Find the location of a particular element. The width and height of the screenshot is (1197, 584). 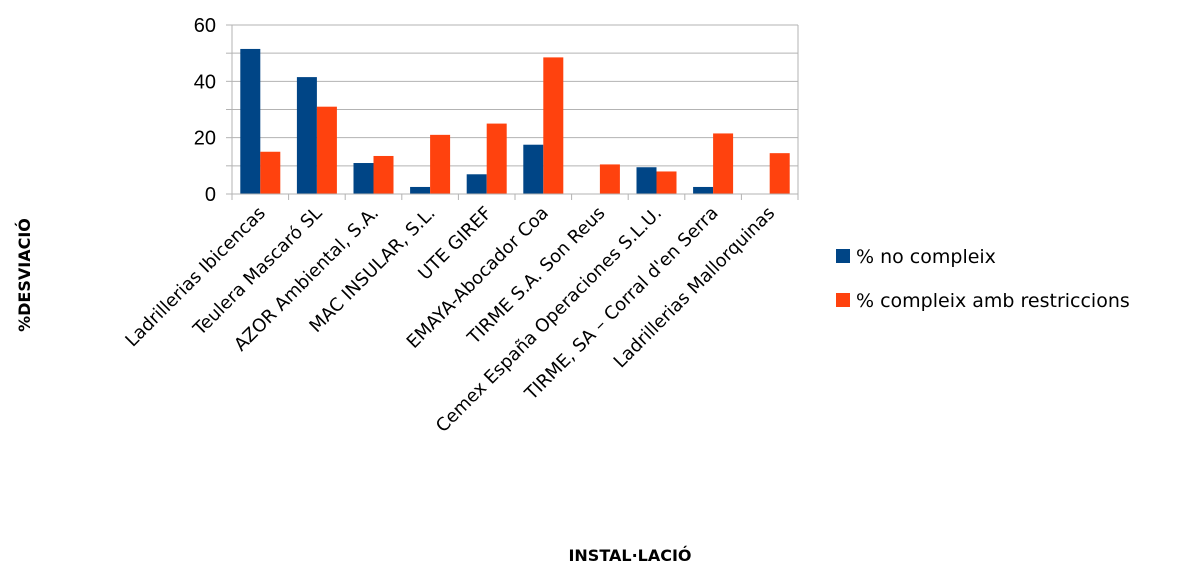

y-tick-label: 60 is located at coordinates (205, 26).